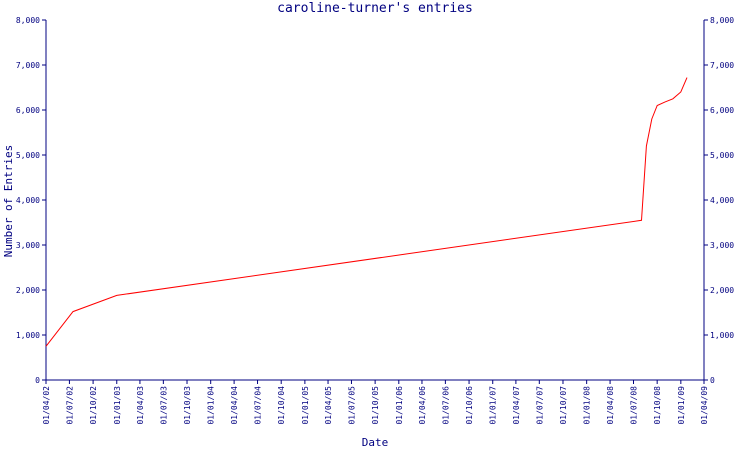 The height and width of the screenshot is (450, 750). I want to click on x-tick-label: 01/01/07, so click(493, 405).